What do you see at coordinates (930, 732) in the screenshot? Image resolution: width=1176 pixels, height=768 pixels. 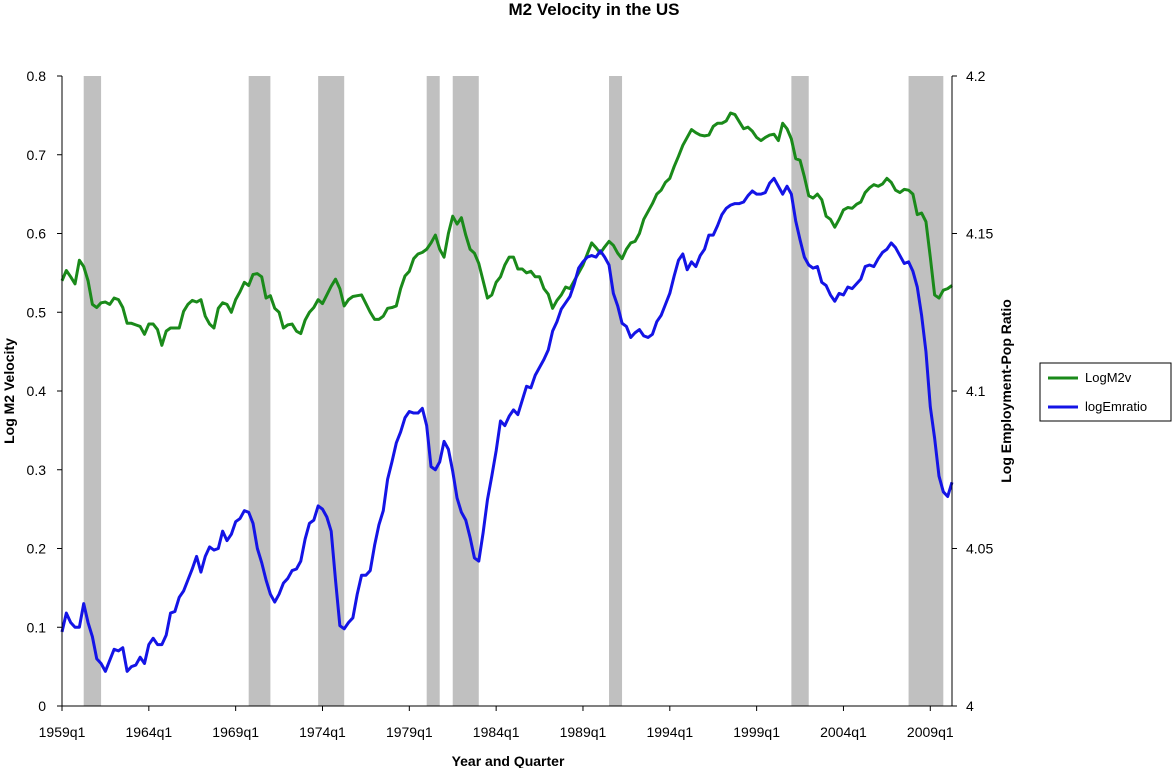 I see `x-tick-label-10: 2009q1` at bounding box center [930, 732].